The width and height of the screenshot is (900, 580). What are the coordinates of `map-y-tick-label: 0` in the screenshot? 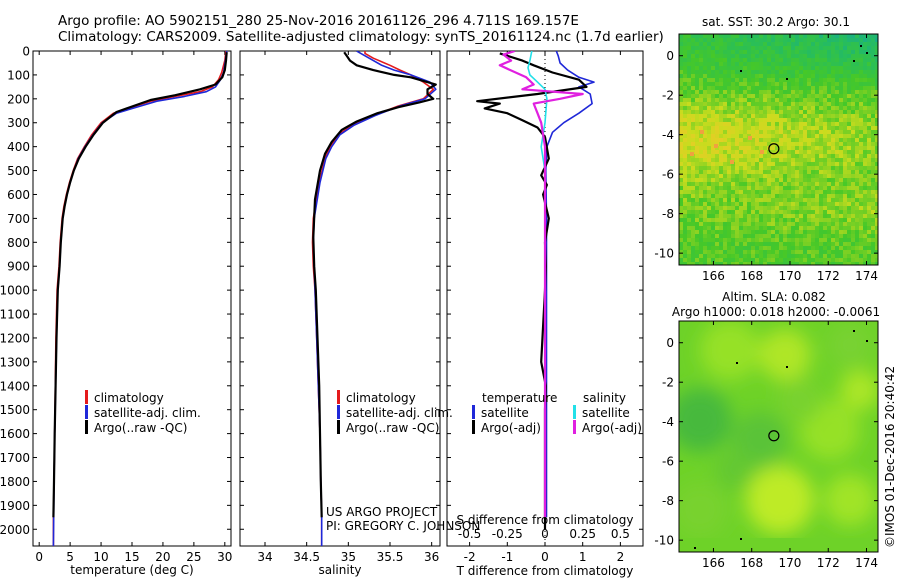 It's located at (670, 343).